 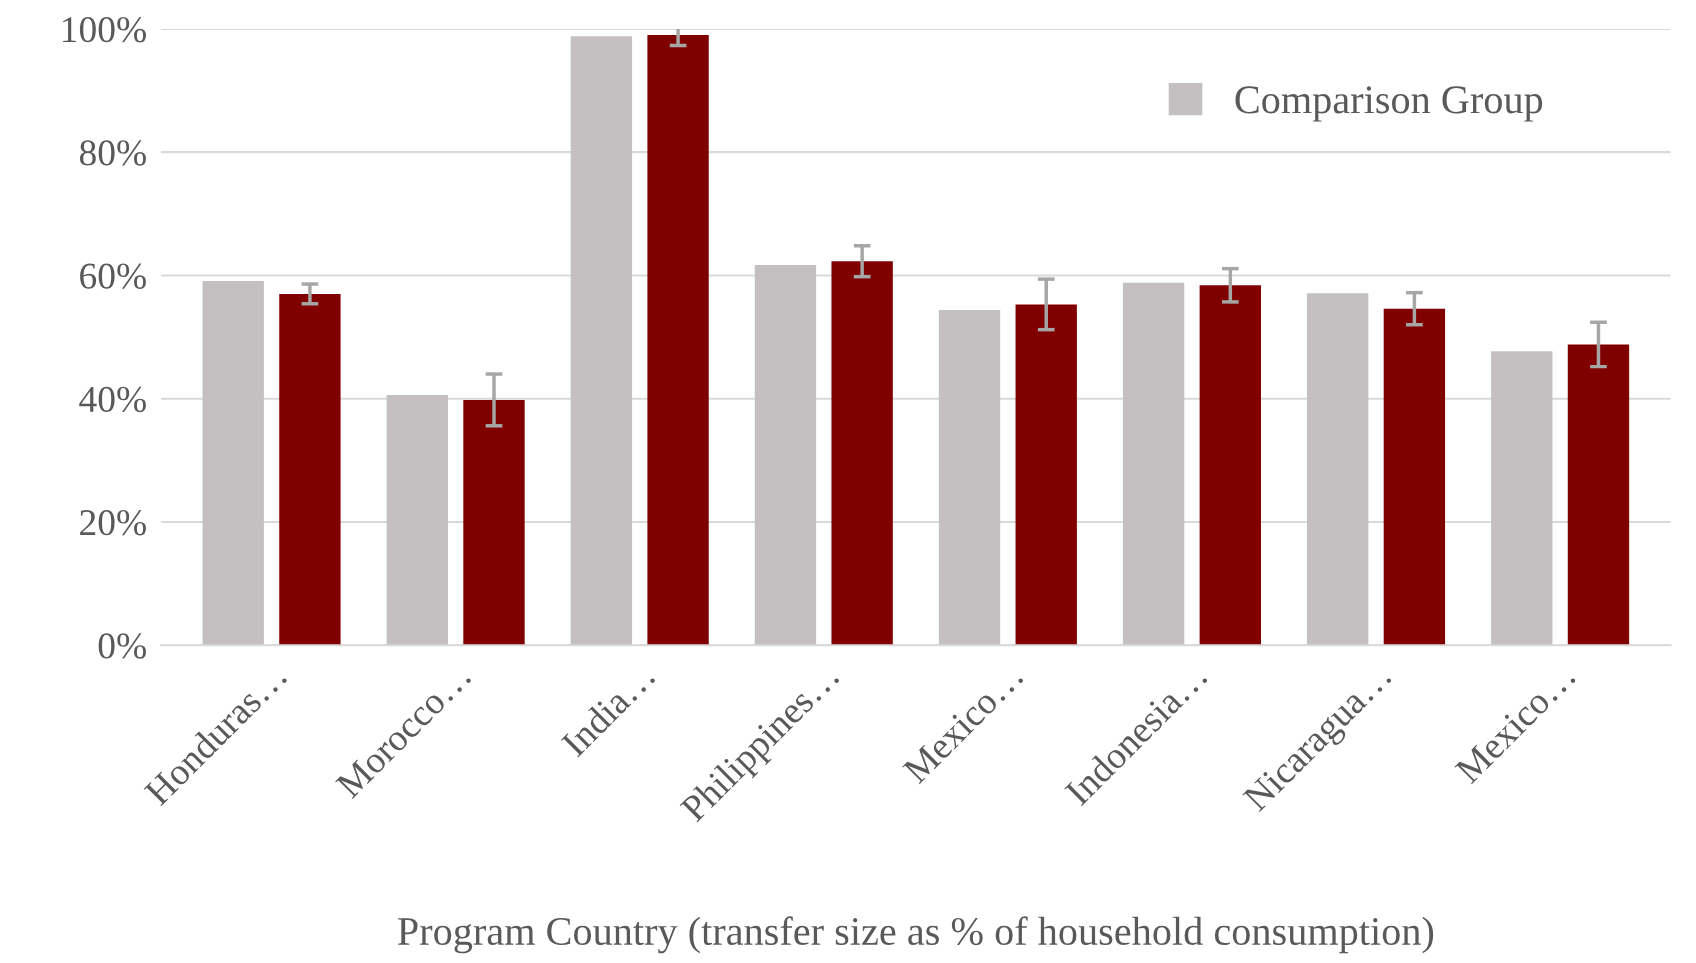 What do you see at coordinates (915, 935) in the screenshot?
I see `x-axis-title: Program Country (transfer size as % of household consumption)` at bounding box center [915, 935].